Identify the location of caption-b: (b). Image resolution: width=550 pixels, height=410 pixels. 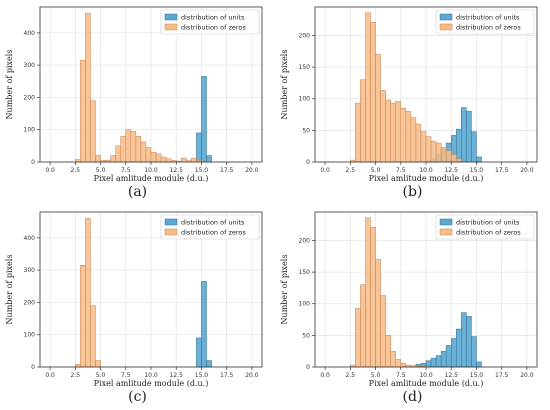
(412, 192).